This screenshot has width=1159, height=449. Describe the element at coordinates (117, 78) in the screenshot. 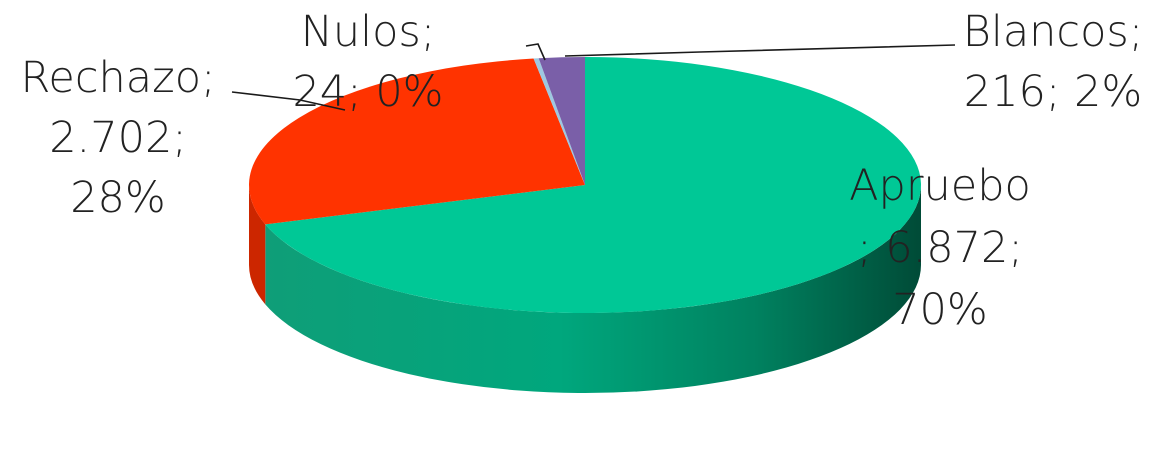

I see `data-label-line: Rechazo;` at that location.